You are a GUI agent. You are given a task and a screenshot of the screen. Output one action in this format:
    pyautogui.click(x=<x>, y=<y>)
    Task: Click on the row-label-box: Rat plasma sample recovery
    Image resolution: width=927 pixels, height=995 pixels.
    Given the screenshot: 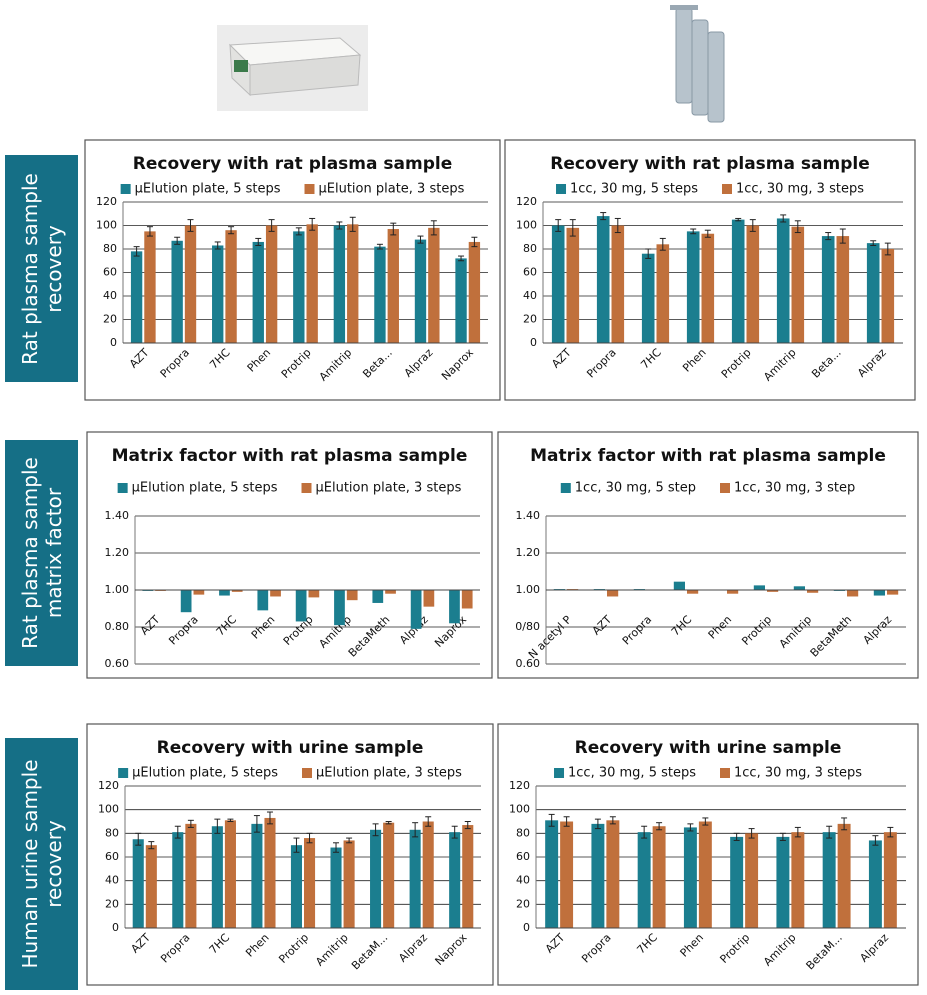 What is the action you would take?
    pyautogui.click(x=41, y=268)
    